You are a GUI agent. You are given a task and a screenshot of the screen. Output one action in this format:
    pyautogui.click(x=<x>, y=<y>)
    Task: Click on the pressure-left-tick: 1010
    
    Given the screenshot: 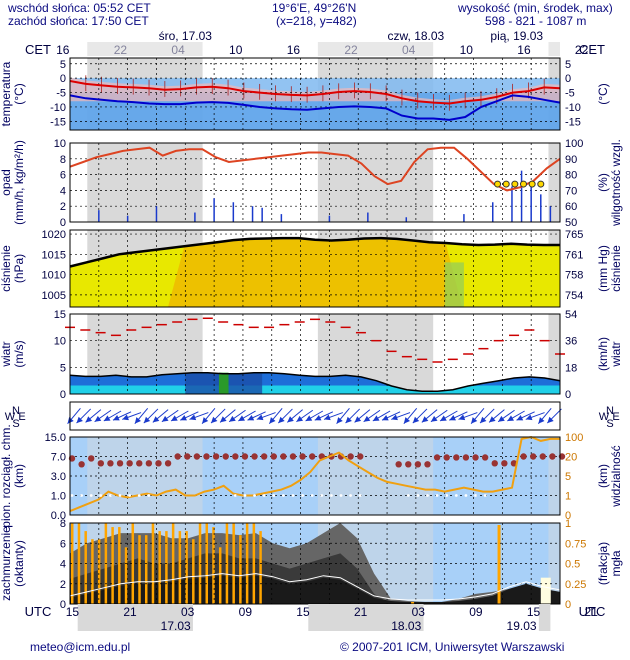 What is the action you would take?
    pyautogui.click(x=54, y=276)
    